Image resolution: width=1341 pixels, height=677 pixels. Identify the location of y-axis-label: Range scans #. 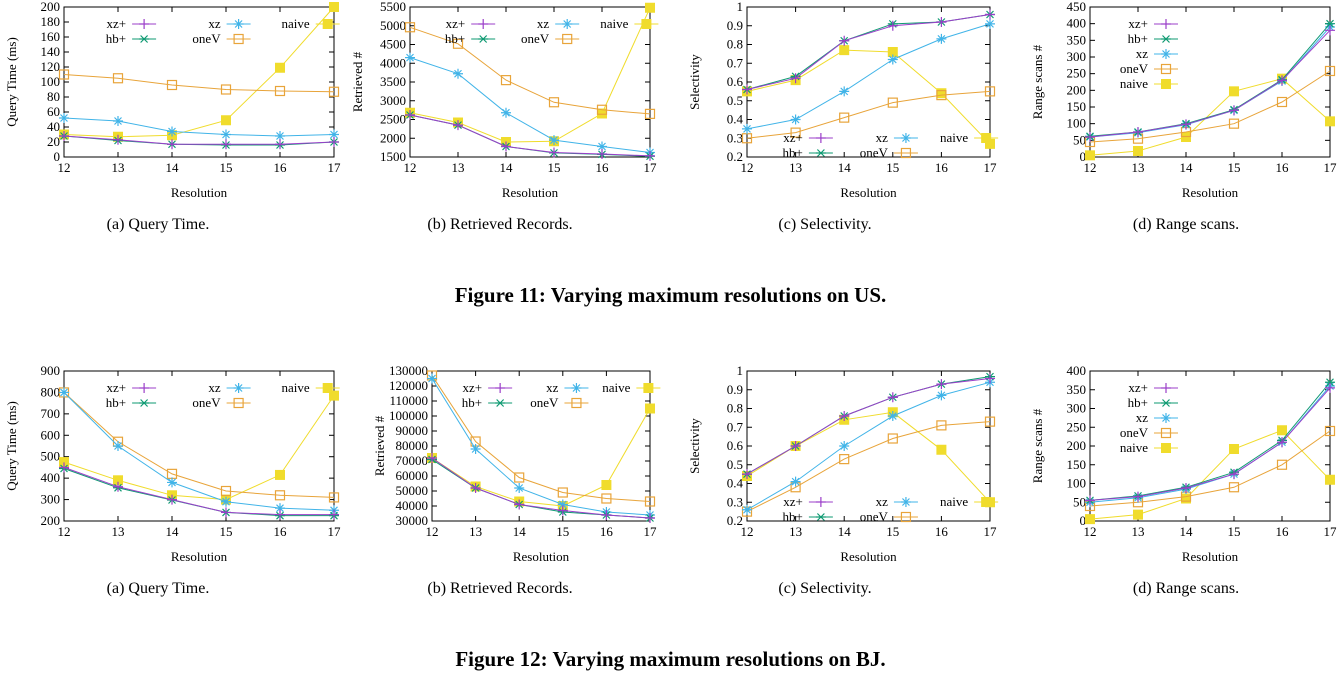
(1037, 81).